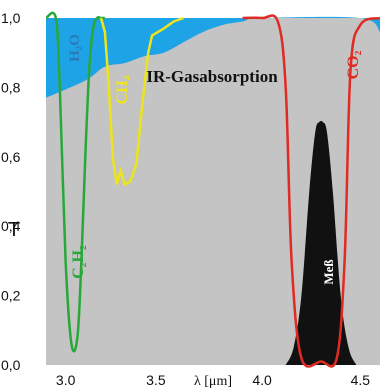 This screenshot has height=392, width=385. Describe the element at coordinates (11, 296) in the screenshot. I see `y-tick-label: 0,2` at that location.